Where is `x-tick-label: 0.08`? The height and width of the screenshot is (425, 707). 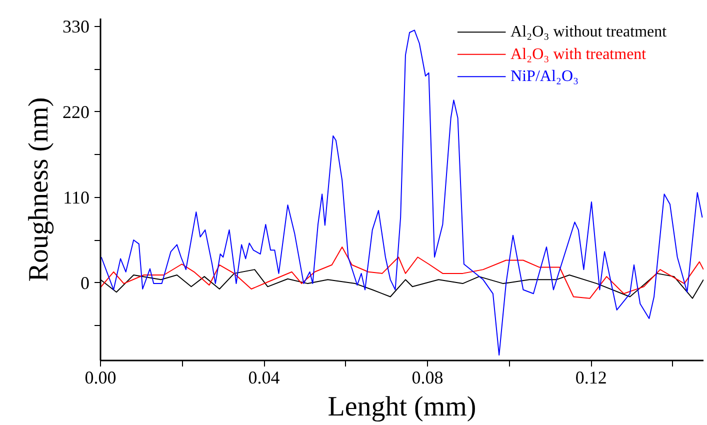 x-tick-label: 0.08 is located at coordinates (428, 378).